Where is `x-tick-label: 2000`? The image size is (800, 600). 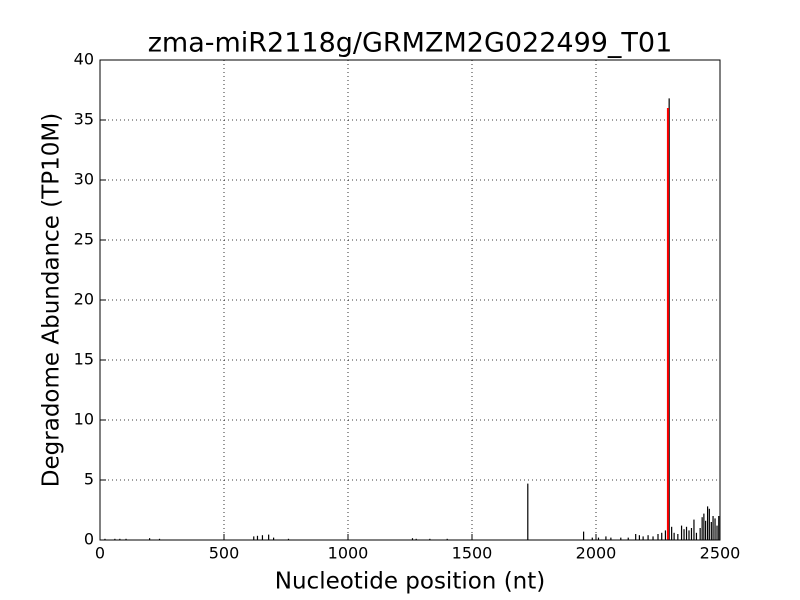
x-tick-label: 2000 is located at coordinates (596, 553).